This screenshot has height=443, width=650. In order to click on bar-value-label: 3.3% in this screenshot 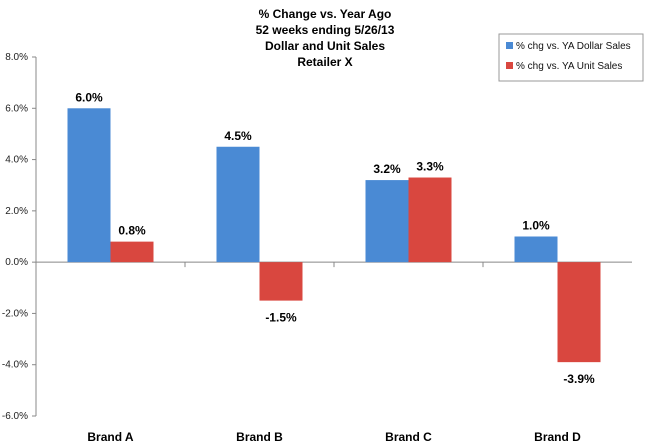, I will do `click(430, 167)`.